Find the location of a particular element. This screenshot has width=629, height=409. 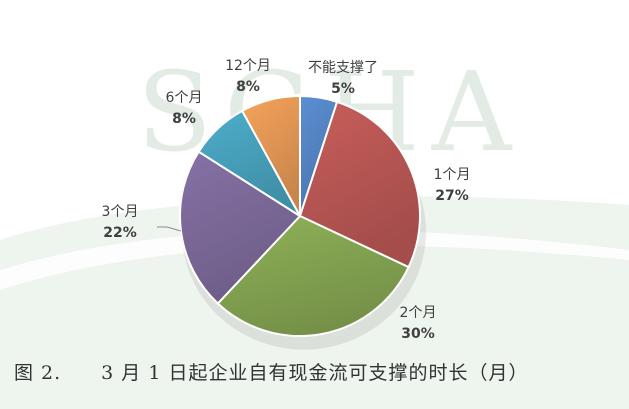

slice-percent: 22% is located at coordinates (120, 233).